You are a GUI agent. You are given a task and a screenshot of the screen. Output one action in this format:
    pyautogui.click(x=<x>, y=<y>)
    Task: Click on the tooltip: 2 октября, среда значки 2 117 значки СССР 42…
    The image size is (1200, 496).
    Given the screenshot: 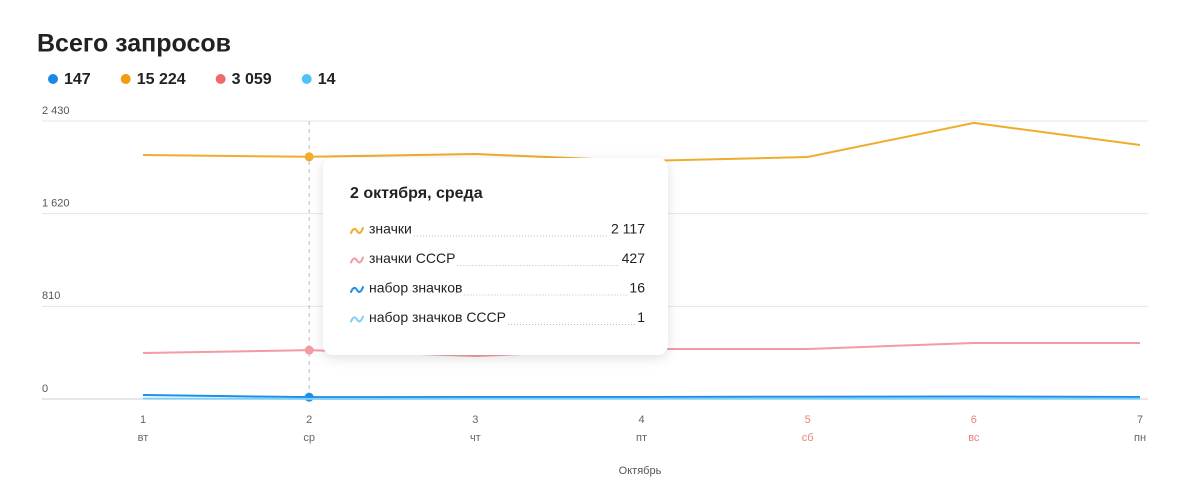 What is the action you would take?
    pyautogui.click(x=495, y=256)
    